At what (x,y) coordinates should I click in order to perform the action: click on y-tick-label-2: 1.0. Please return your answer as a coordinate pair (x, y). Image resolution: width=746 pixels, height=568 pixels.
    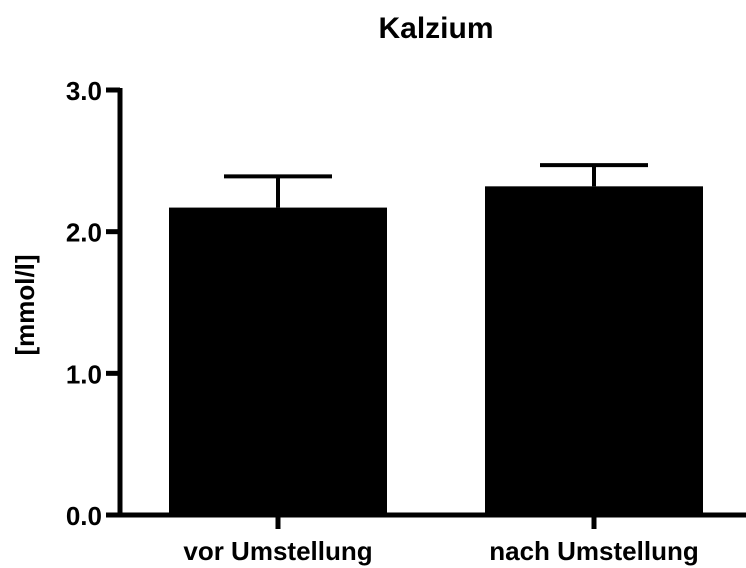
    Looking at the image, I should click on (84, 374).